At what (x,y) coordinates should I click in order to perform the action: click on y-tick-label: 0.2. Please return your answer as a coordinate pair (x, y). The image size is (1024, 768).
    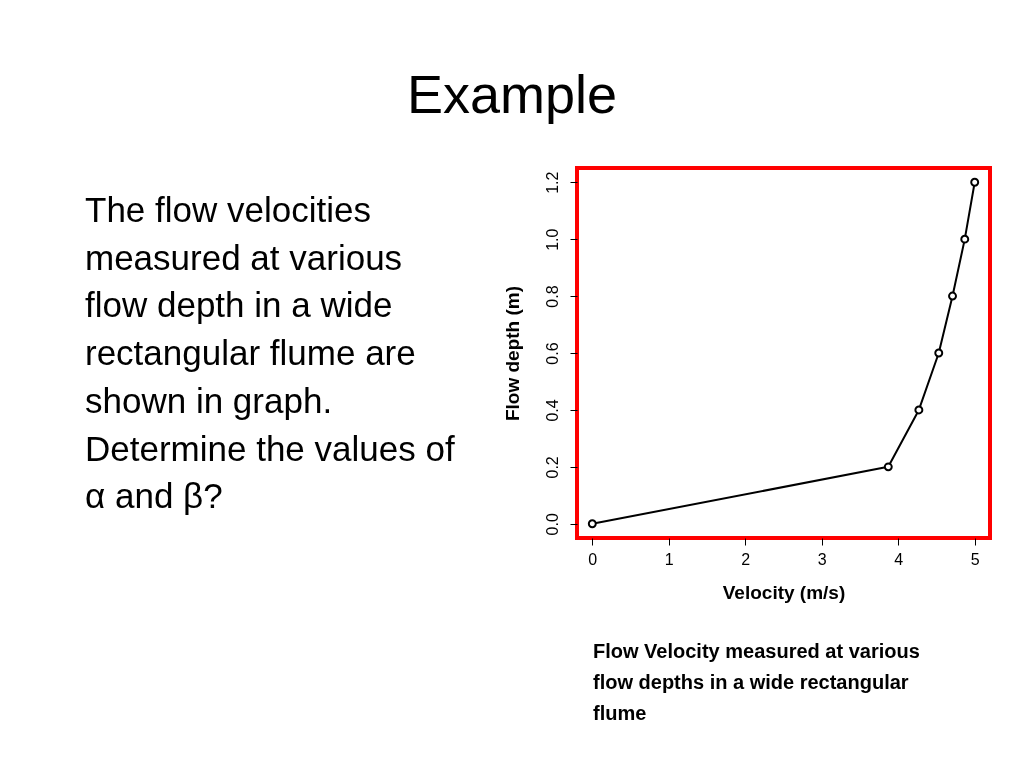
    Looking at the image, I should click on (552, 467).